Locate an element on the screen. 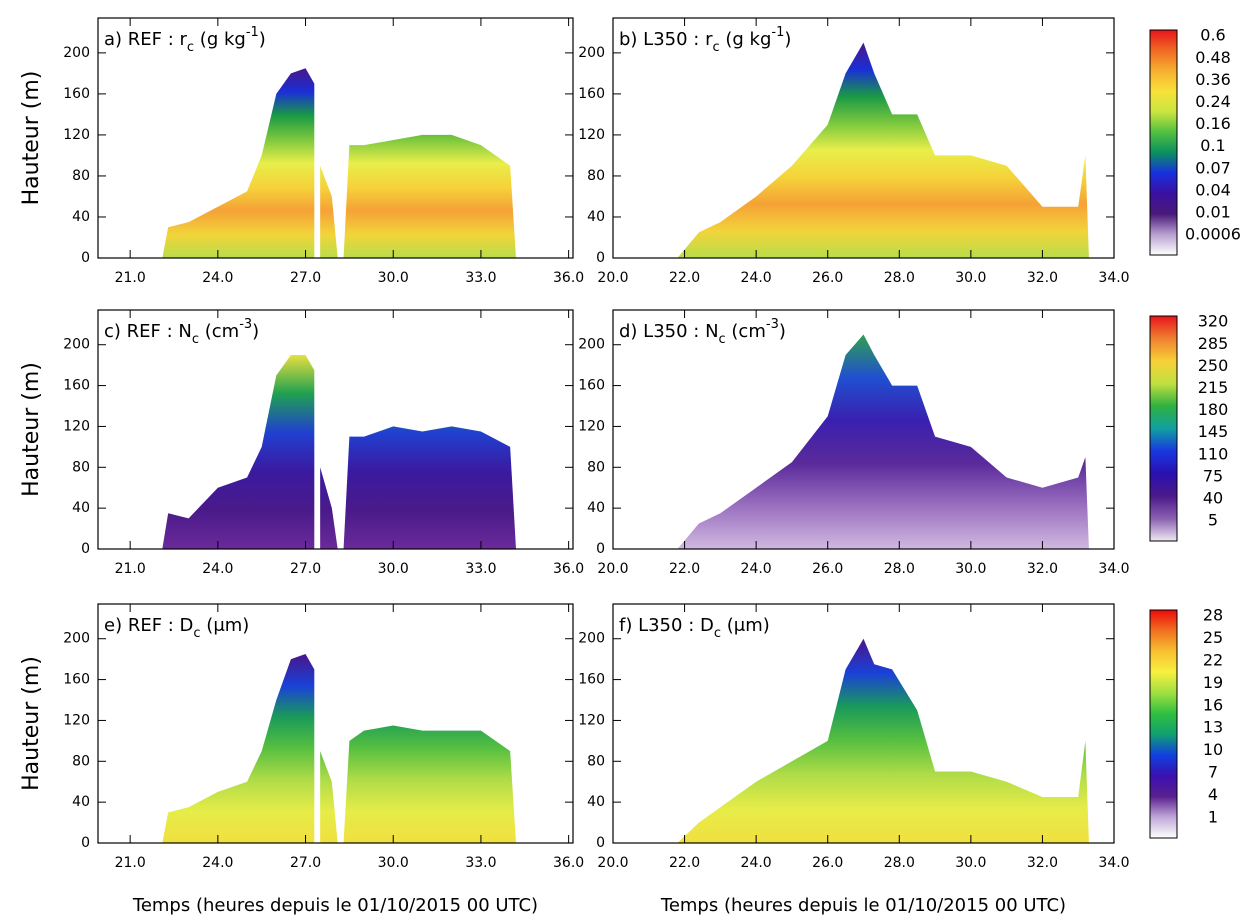 The height and width of the screenshot is (919, 1260). title-part: a) REF : r is located at coordinates (146, 39).